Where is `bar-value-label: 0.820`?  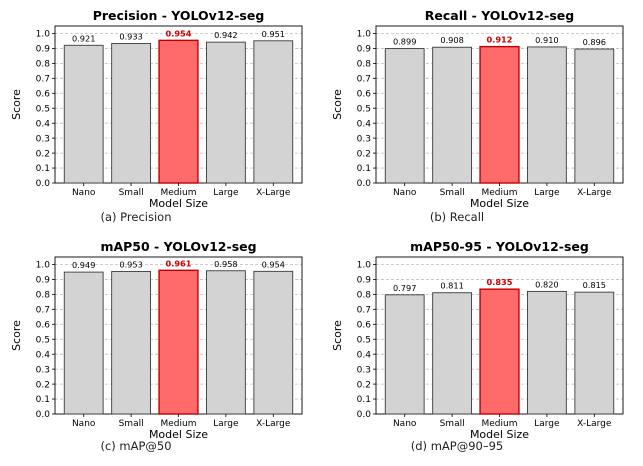 bar-value-label: 0.820 is located at coordinates (546, 284).